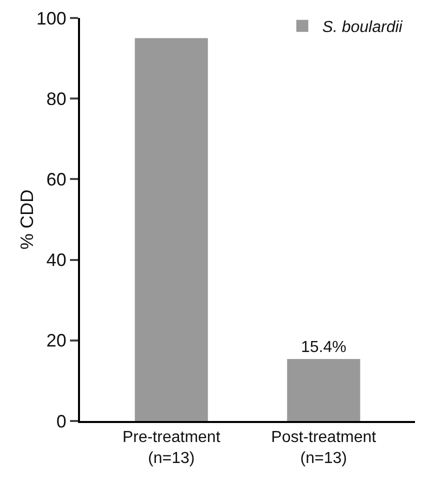 The height and width of the screenshot is (486, 425). What do you see at coordinates (362, 27) in the screenshot?
I see `legend-label: S. boulardii` at bounding box center [362, 27].